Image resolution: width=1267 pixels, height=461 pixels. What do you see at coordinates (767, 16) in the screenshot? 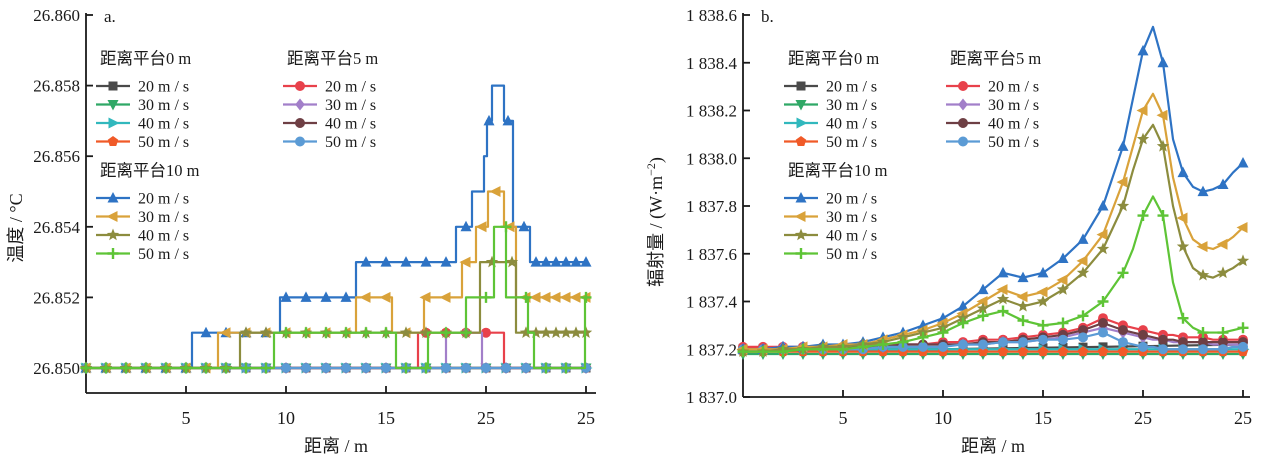
I see `panel-letter: b.` at bounding box center [767, 16].